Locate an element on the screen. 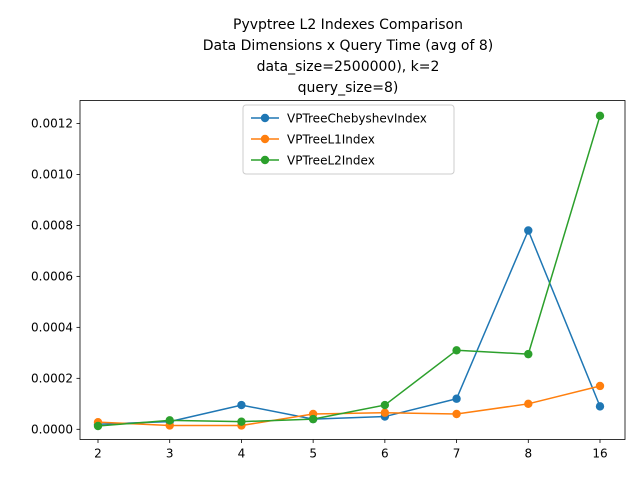 Image resolution: width=640 pixels, height=484 pixels. y-tick-label: 0.0006 is located at coordinates (52, 276).